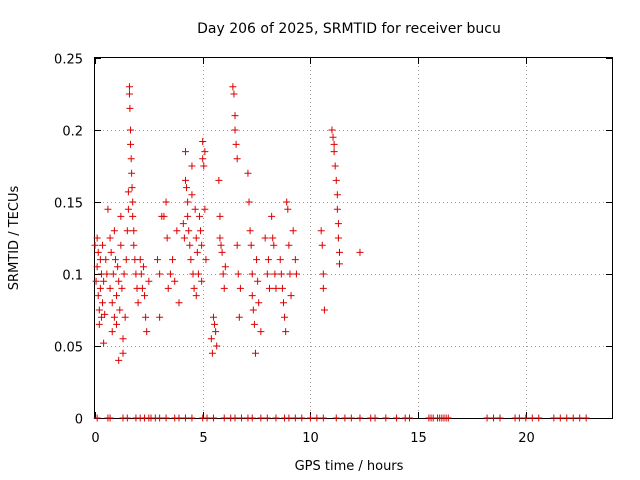 Image resolution: width=640 pixels, height=480 pixels. Describe the element at coordinates (79, 420) in the screenshot. I see `y-tick-label: 0` at that location.